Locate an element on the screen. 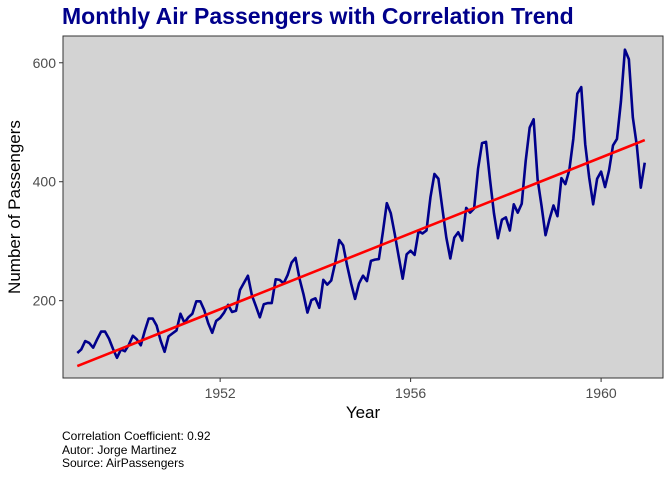  source-caption: Source: AirPassengers is located at coordinates (123, 463).